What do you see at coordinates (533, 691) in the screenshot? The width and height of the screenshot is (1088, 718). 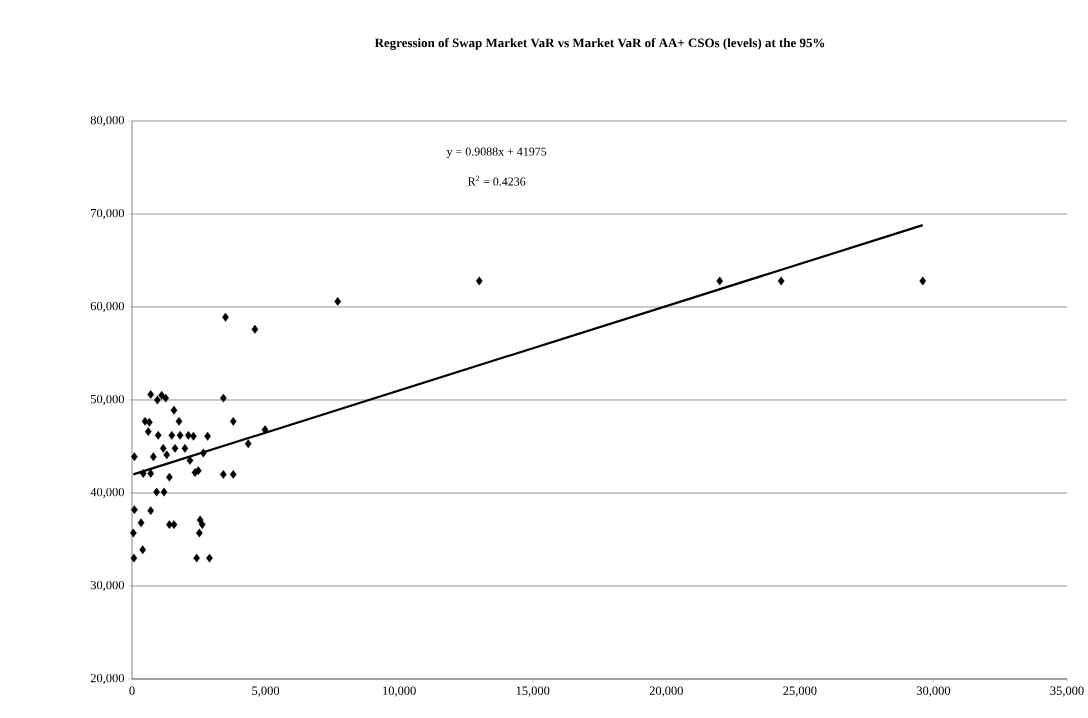 I see `x-tick-label: 15,000` at bounding box center [533, 691].